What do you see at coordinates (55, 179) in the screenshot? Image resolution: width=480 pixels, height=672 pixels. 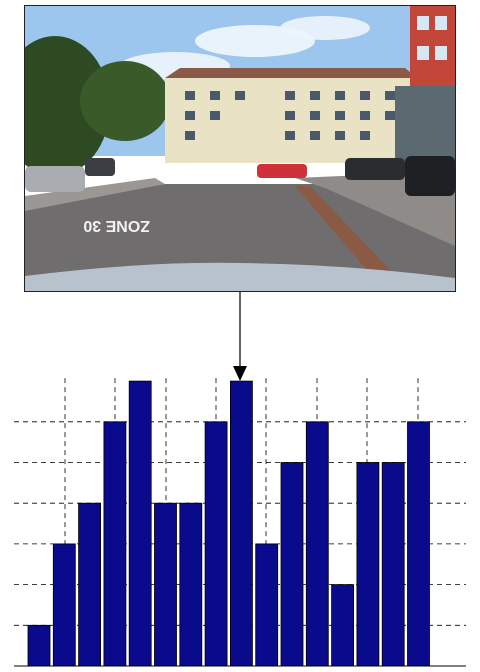 I see `parked-car` at bounding box center [55, 179].